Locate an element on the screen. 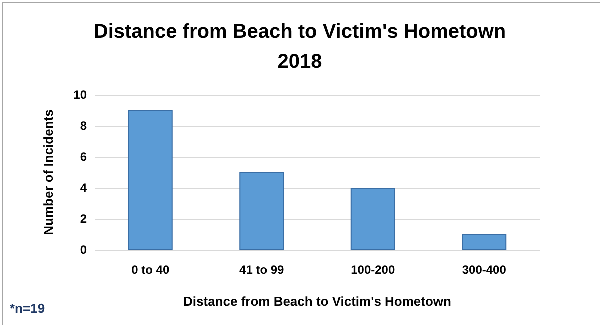 Image resolution: width=600 pixels, height=325 pixels. text: *n=19 is located at coordinates (28, 308).